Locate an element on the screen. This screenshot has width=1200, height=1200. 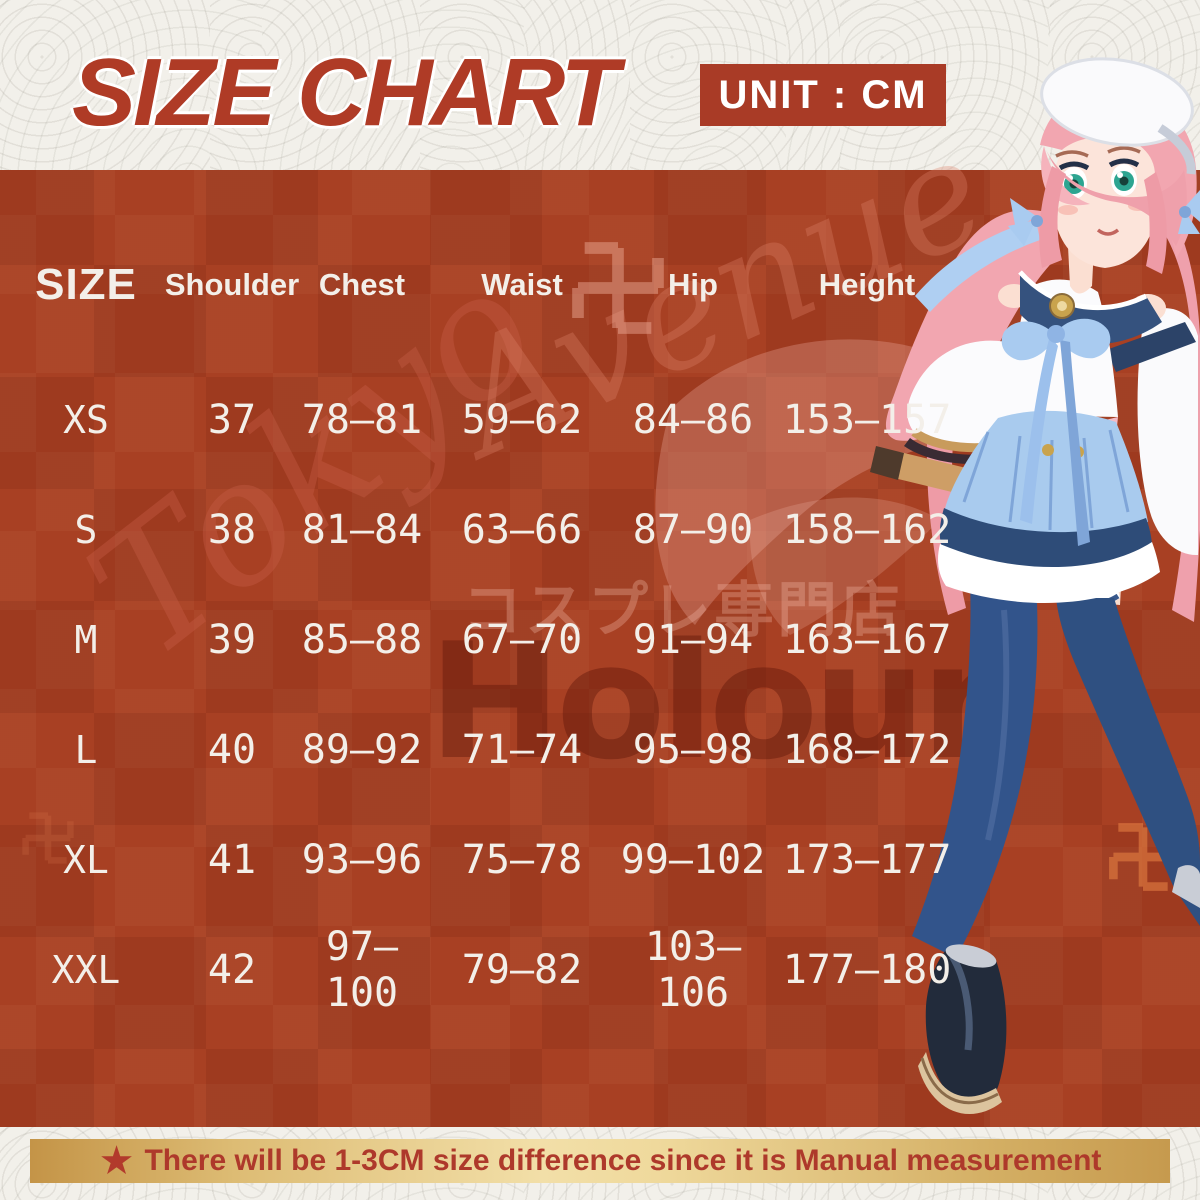
table-row: XL 41 93–96 75–78 99–102 173–177 is located at coordinates (480, 860).